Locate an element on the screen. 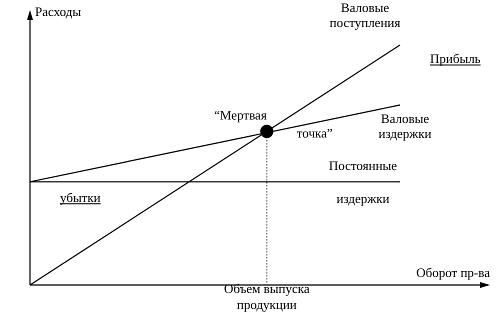 Image resolution: width=501 pixels, height=330 pixels. annotation: убытки is located at coordinates (80, 197).